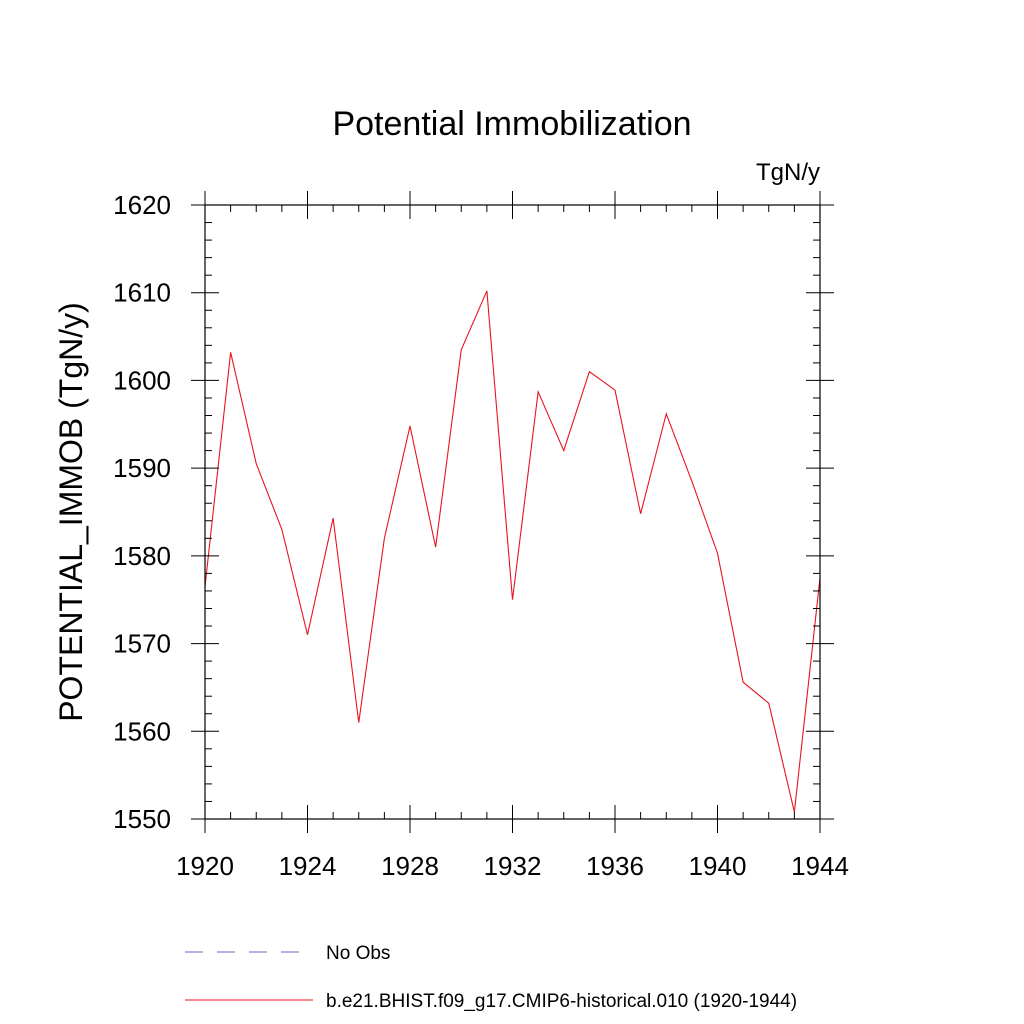 This screenshot has width=1024, height=1024. What do you see at coordinates (142, 380) in the screenshot?
I see `y-tick-label: 1600` at bounding box center [142, 380].